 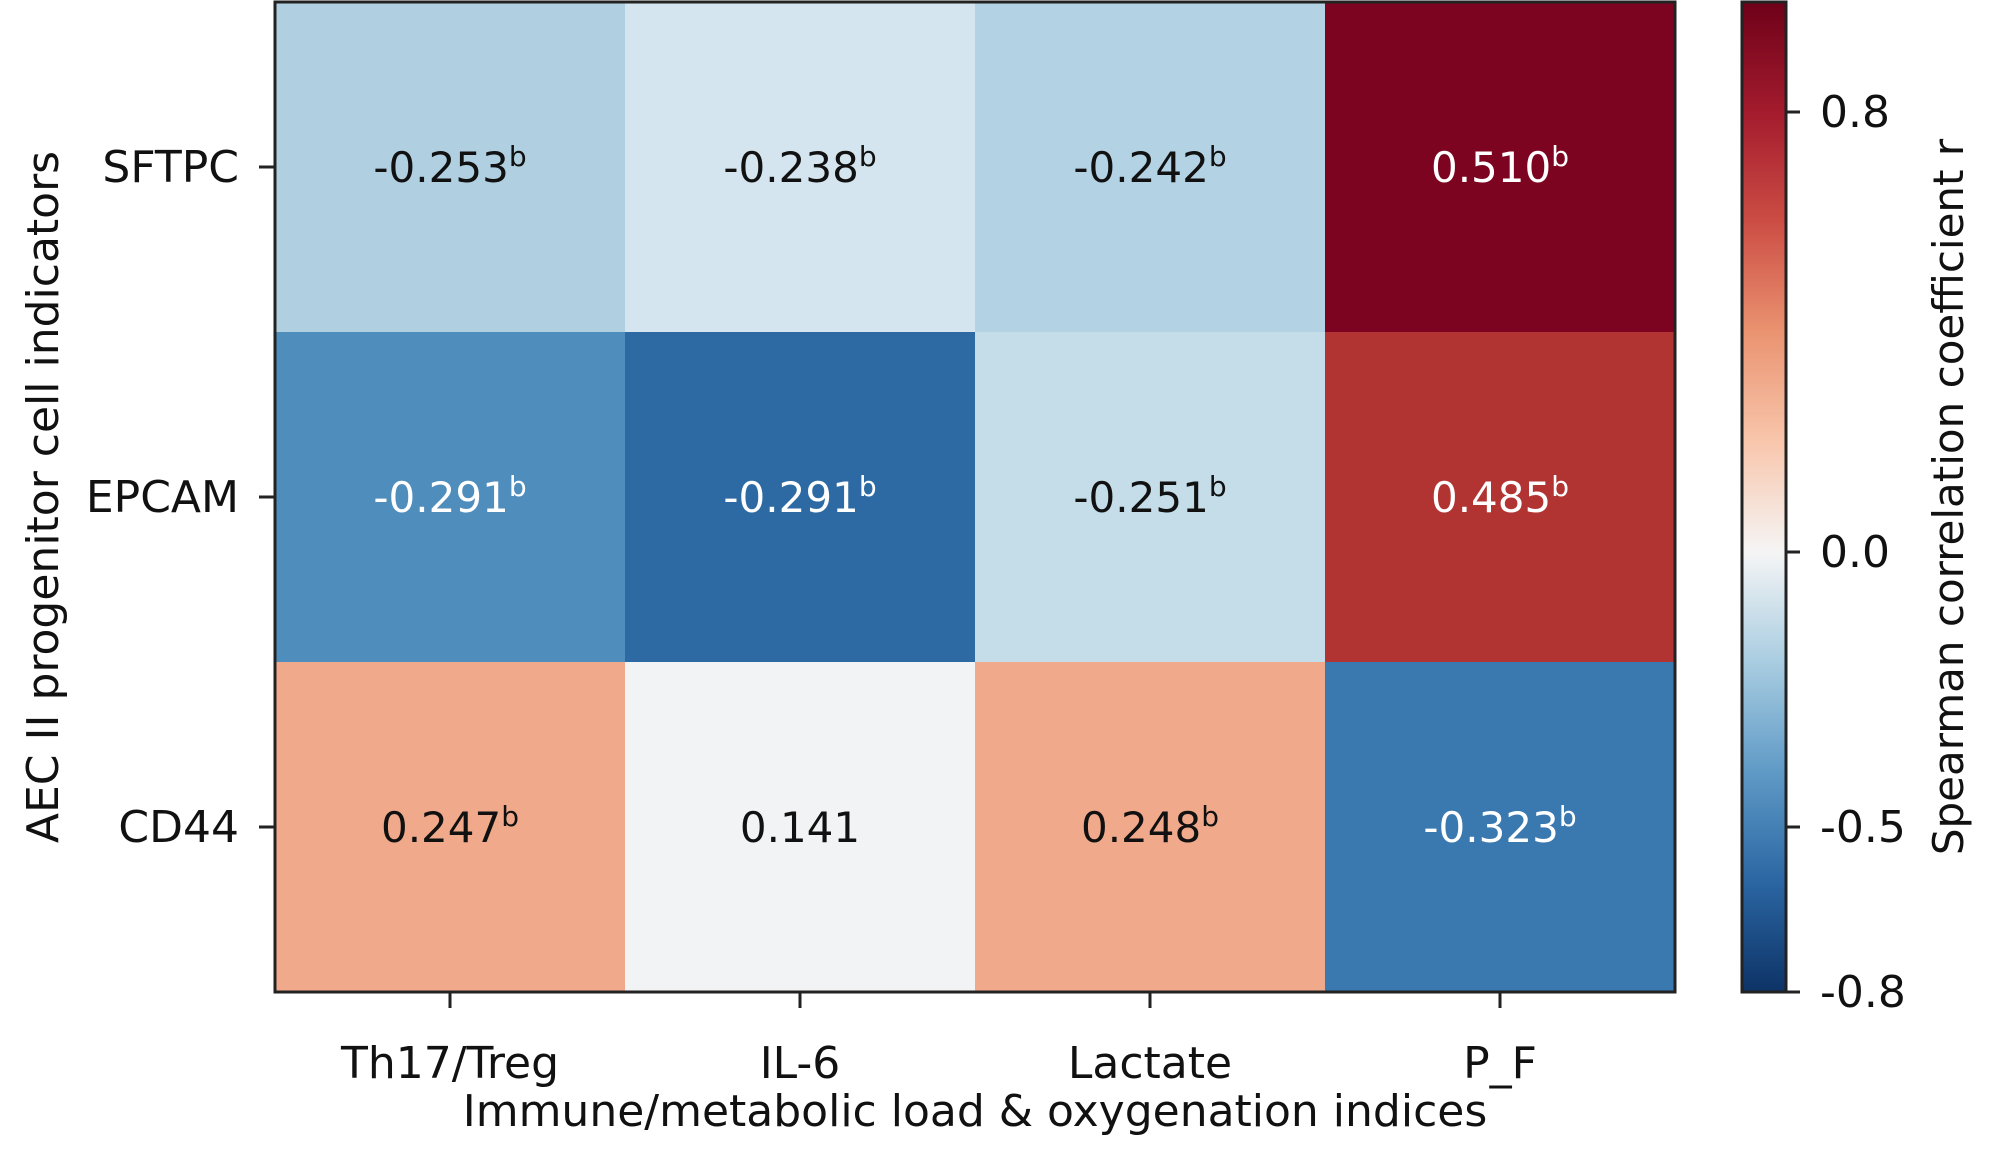 What do you see at coordinates (1823, 509) in the screenshot?
I see `colorbar: 0.8 0.0 -0.5 -0.8` at bounding box center [1823, 509].